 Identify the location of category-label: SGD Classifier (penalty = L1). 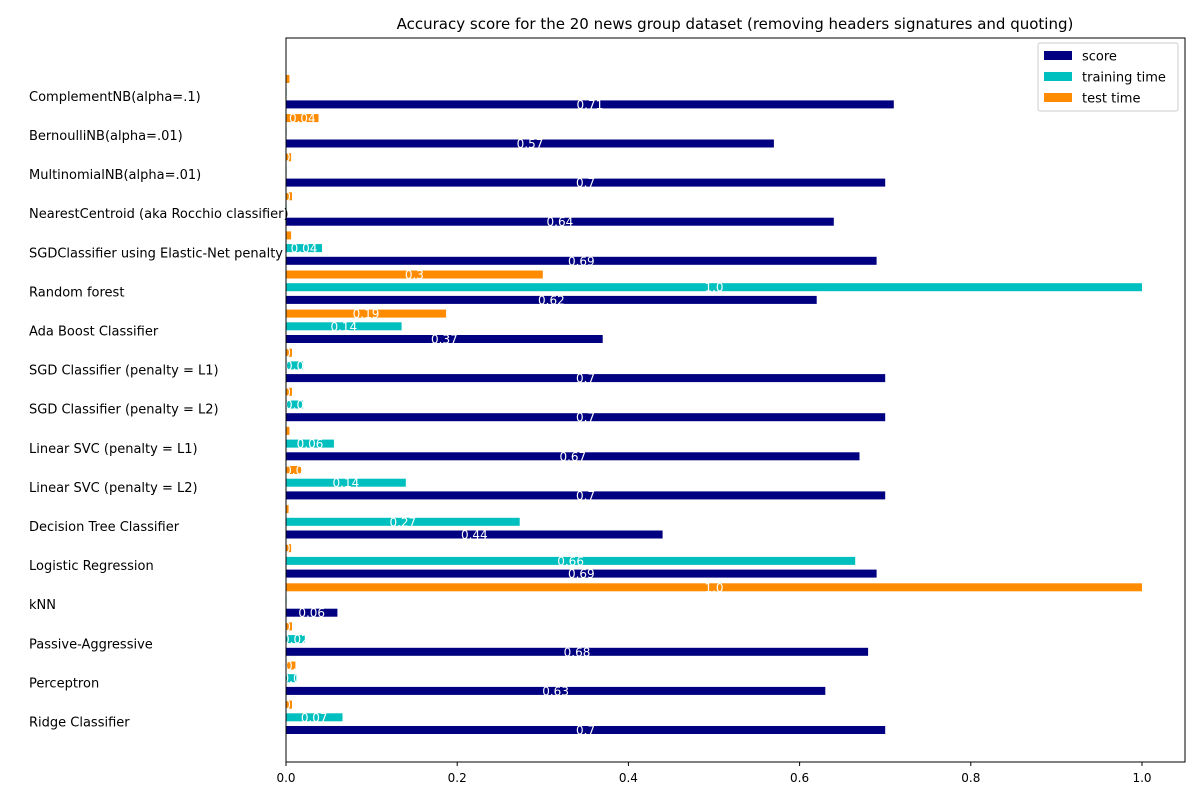
(124, 371).